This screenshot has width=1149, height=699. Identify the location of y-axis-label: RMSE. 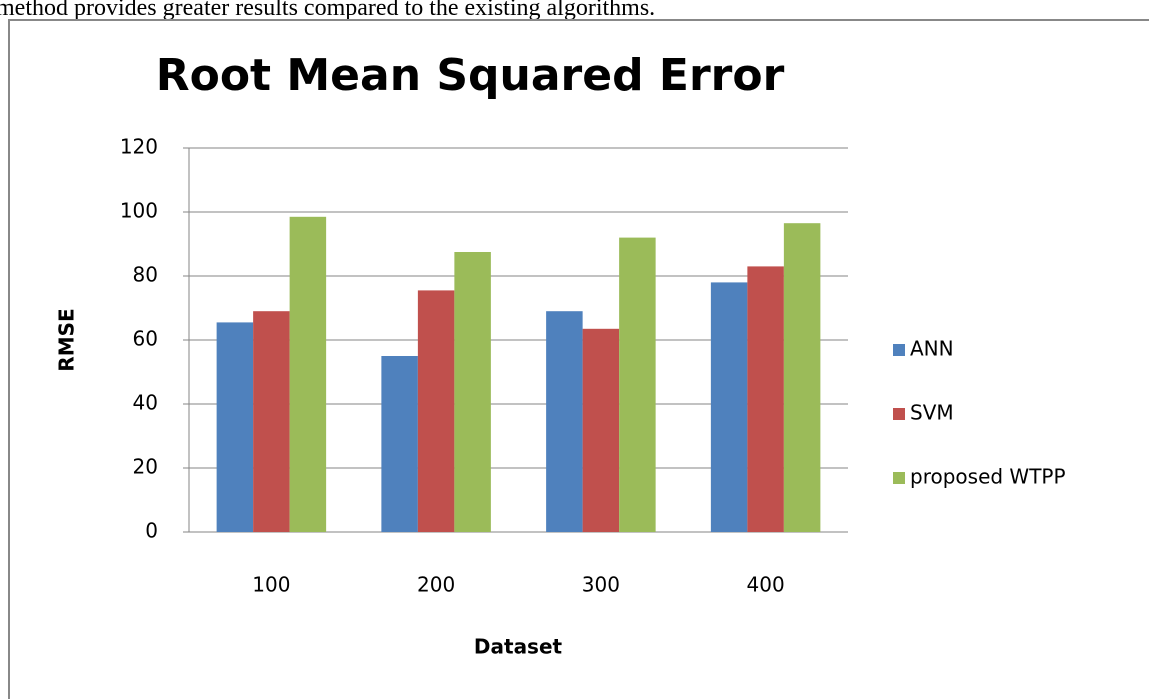
(67, 339).